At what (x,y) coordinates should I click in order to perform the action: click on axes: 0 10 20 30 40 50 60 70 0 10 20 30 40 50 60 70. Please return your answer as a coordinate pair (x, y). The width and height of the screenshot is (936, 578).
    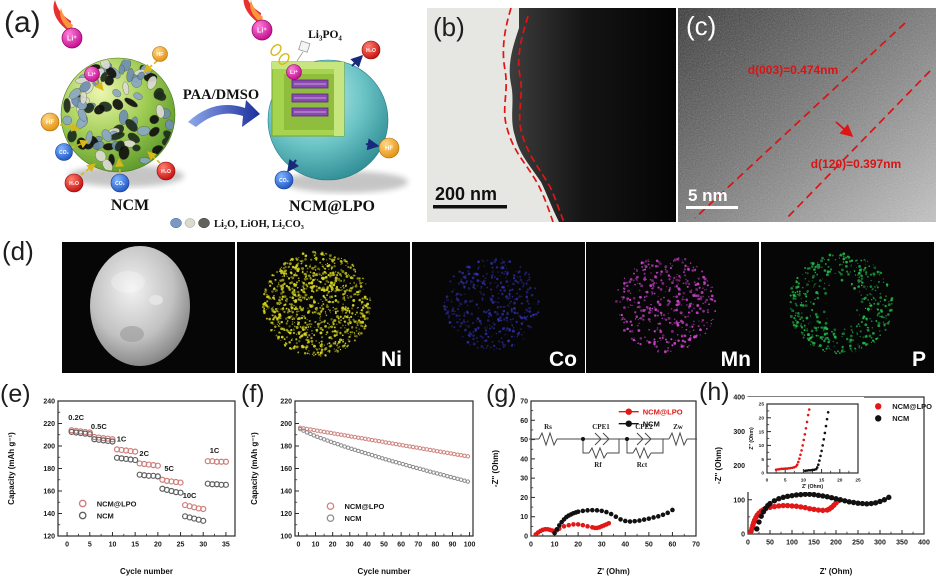
    Looking at the image, I should click on (610, 474).